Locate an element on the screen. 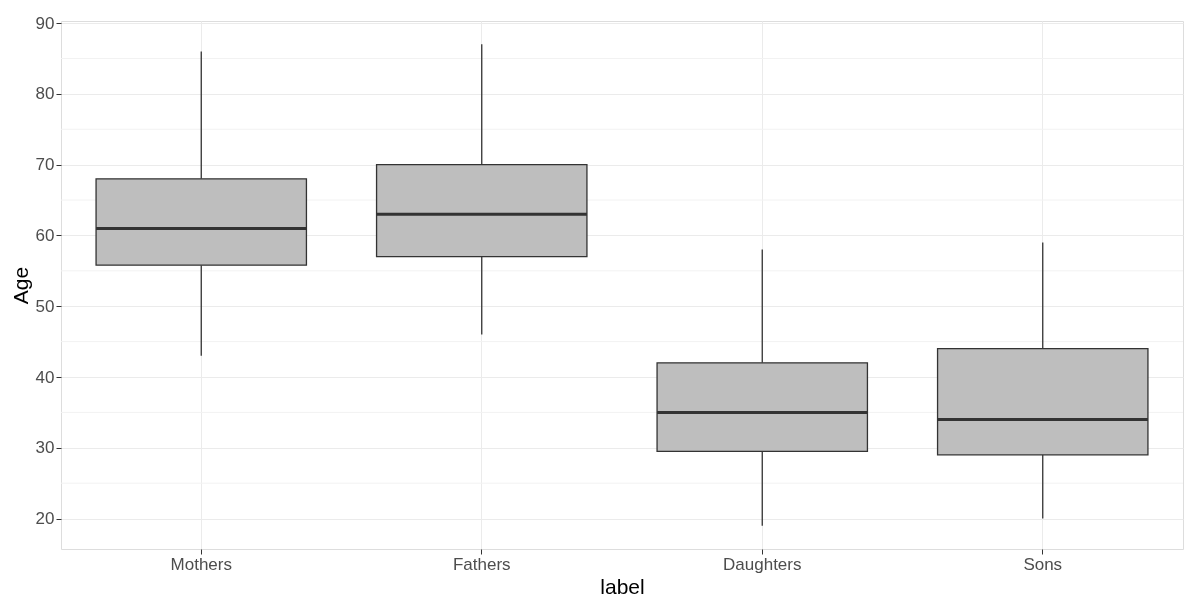 Image resolution: width=1194 pixels, height=603 pixels. x-tick-label: Mothers is located at coordinates (201, 564).